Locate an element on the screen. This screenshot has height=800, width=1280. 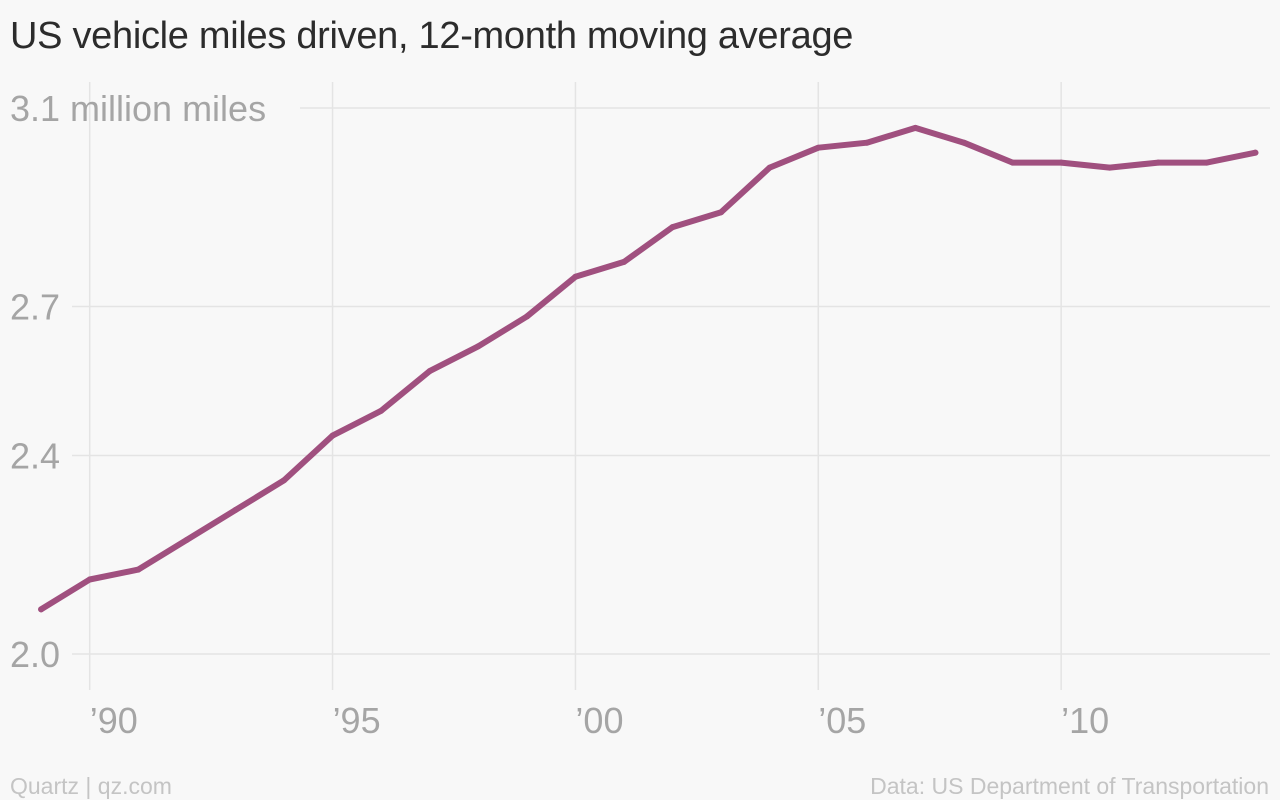
y-tick-label: 3.1 million miles is located at coordinates (138, 108).